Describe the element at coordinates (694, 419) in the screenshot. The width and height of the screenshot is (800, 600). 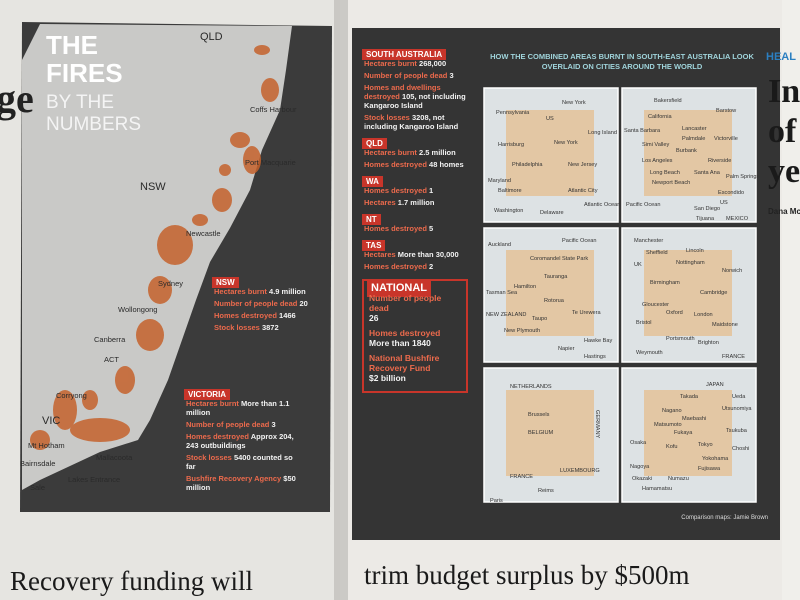
I see `map-place-label: Maebashi` at that location.